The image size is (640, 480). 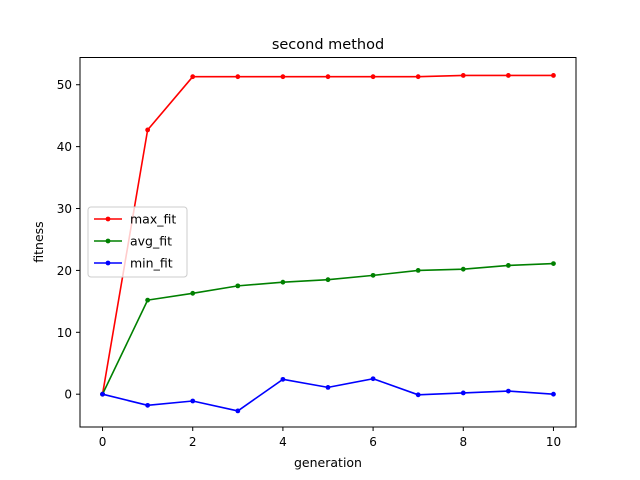 What do you see at coordinates (64, 271) in the screenshot?
I see `y-tick-label: 20` at bounding box center [64, 271].